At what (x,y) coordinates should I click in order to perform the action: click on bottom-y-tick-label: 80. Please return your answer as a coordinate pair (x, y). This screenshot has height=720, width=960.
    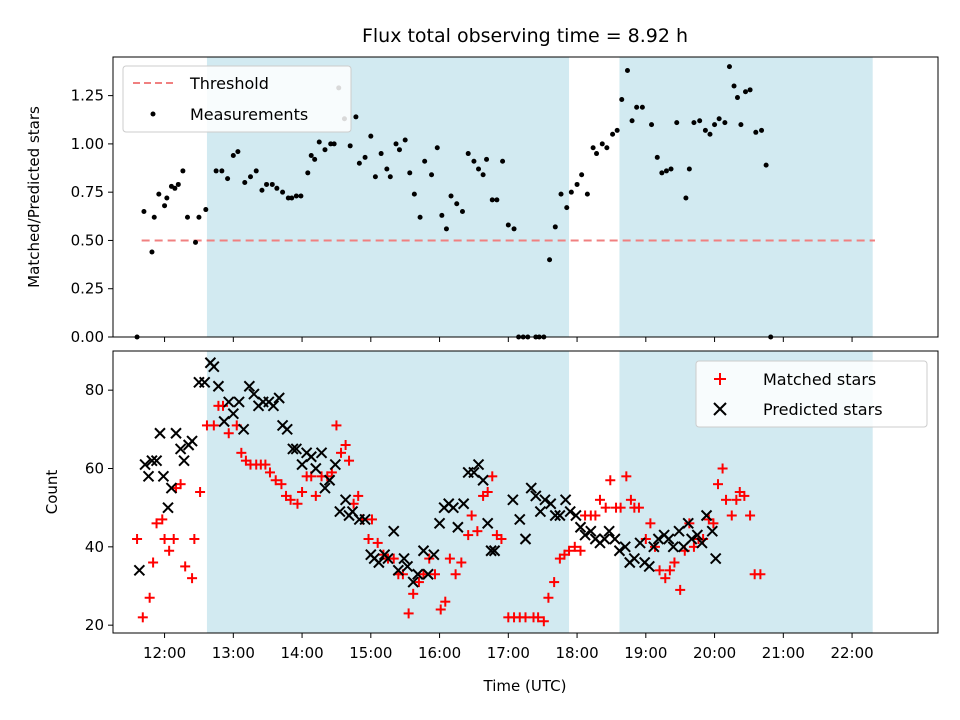
    Looking at the image, I should click on (94, 390).